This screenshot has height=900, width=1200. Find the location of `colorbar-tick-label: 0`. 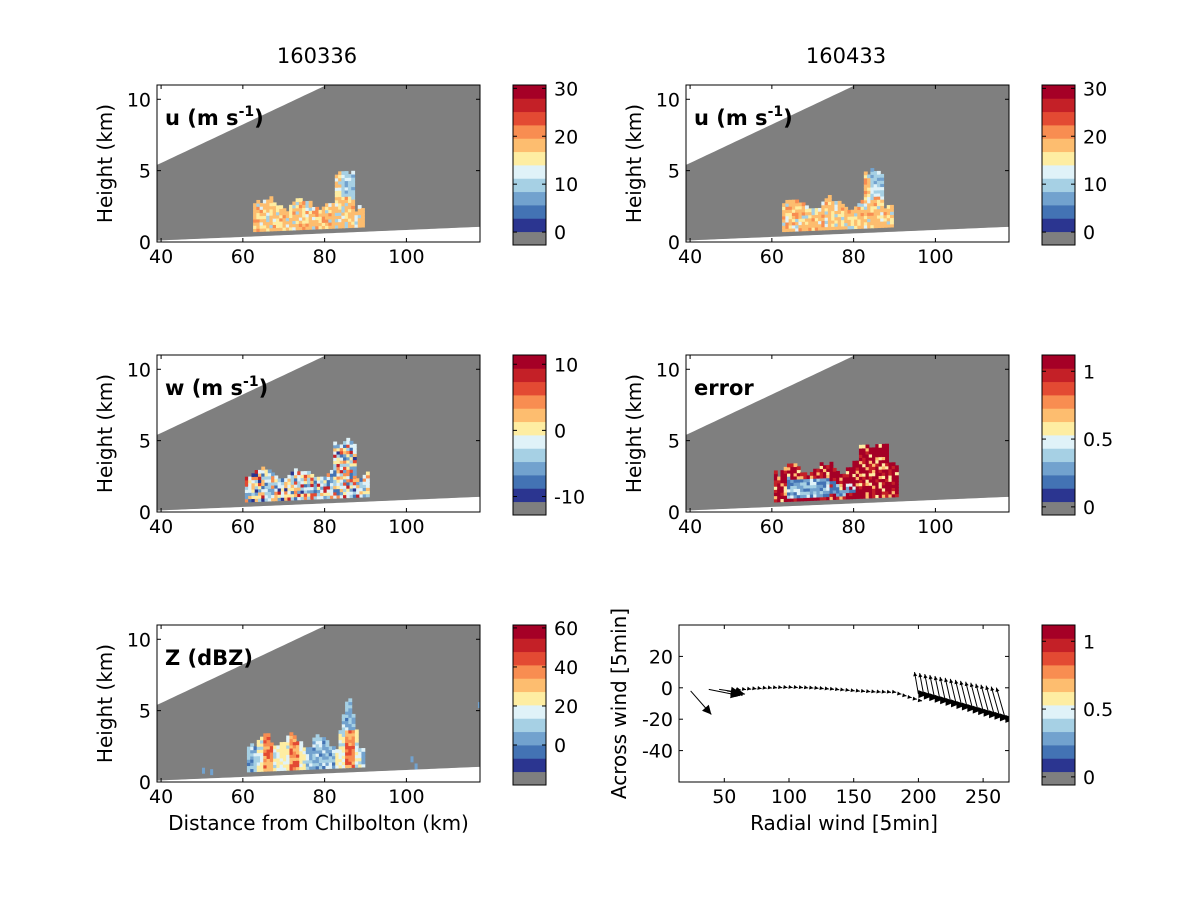

colorbar-tick-label: 0 is located at coordinates (1089, 508).